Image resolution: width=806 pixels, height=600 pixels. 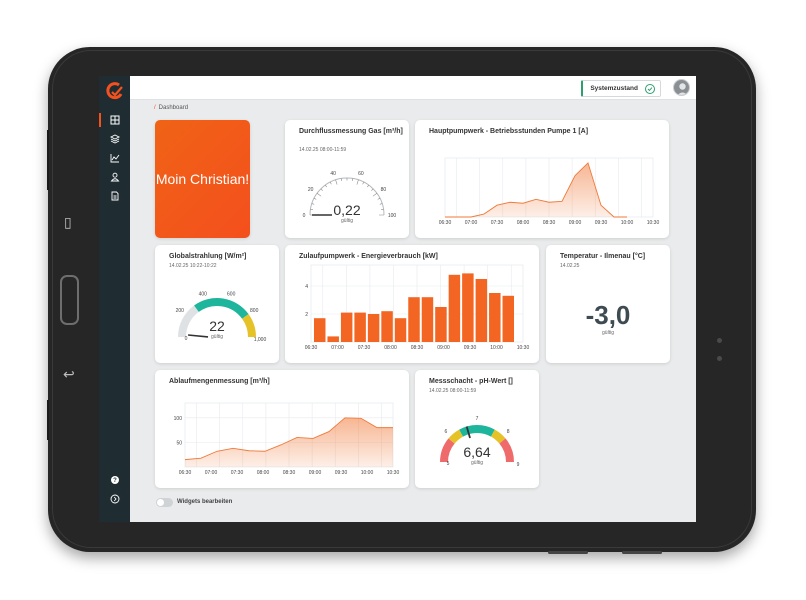 What do you see at coordinates (653, 223) in the screenshot?
I see `chart-x-tick-label: 10:30` at bounding box center [653, 223].